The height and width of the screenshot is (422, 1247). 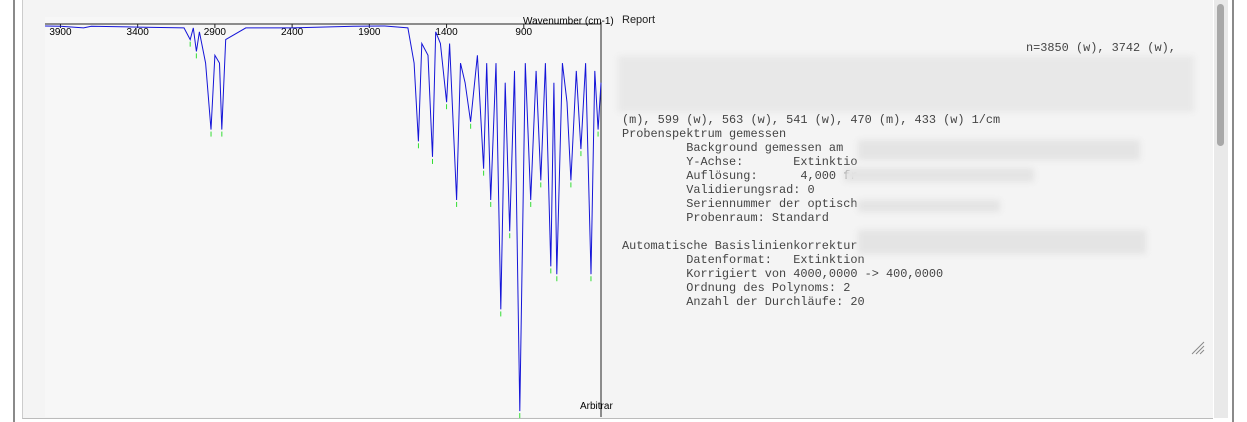 What do you see at coordinates (215, 32) in the screenshot?
I see `x-tick-label: 2900` at bounding box center [215, 32].